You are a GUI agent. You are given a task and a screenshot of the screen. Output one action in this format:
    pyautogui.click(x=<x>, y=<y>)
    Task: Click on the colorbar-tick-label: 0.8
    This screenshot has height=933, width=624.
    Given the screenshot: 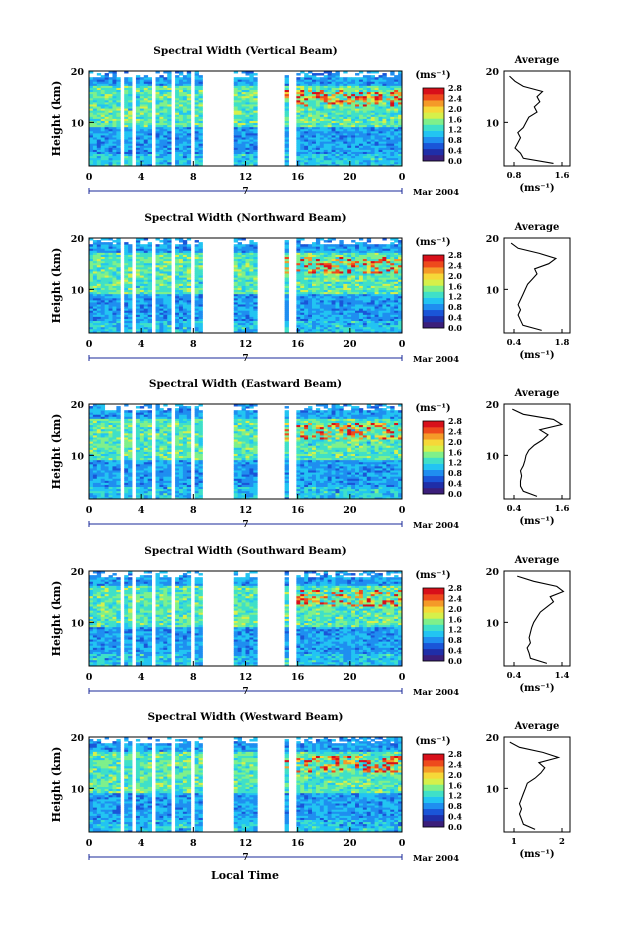 What is the action you would take?
    pyautogui.click(x=455, y=140)
    